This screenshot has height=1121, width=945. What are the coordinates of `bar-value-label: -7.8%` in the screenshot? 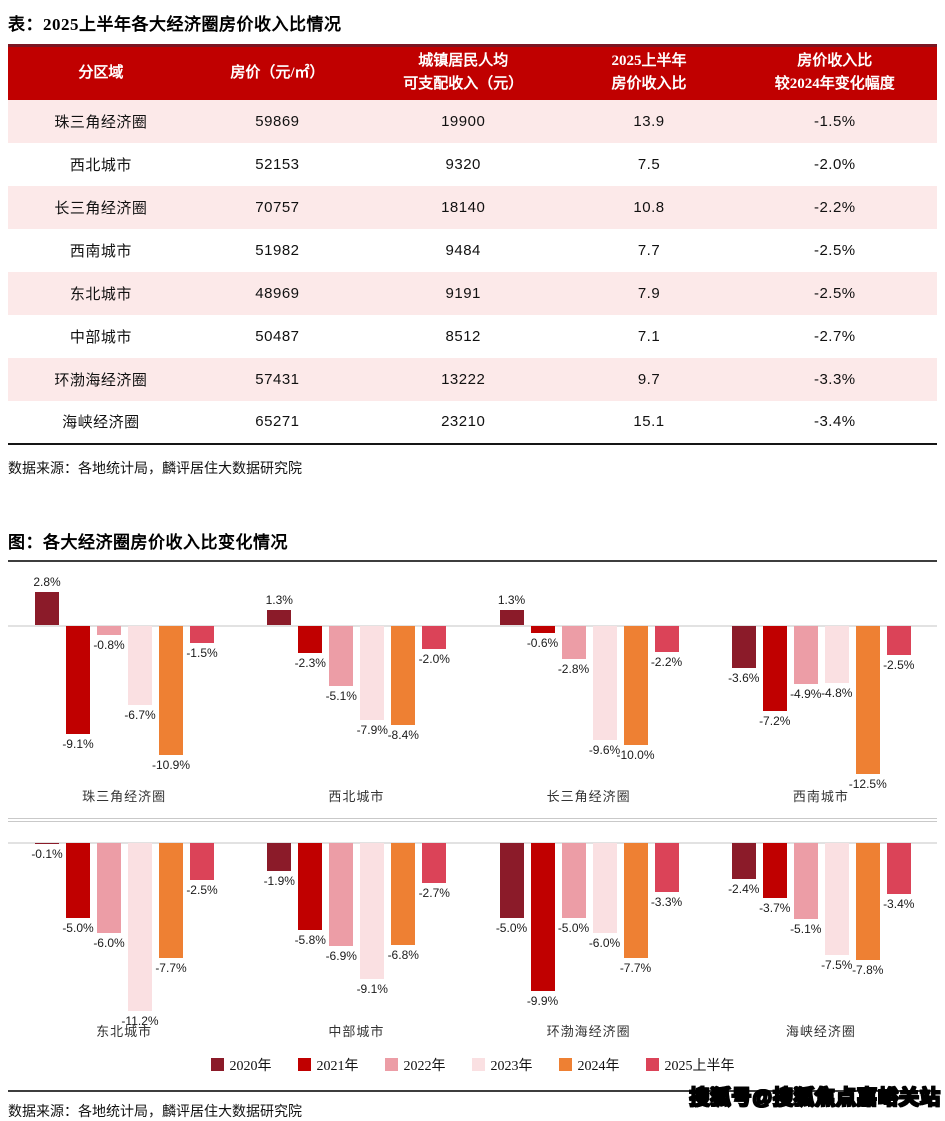 It's located at (868, 969).